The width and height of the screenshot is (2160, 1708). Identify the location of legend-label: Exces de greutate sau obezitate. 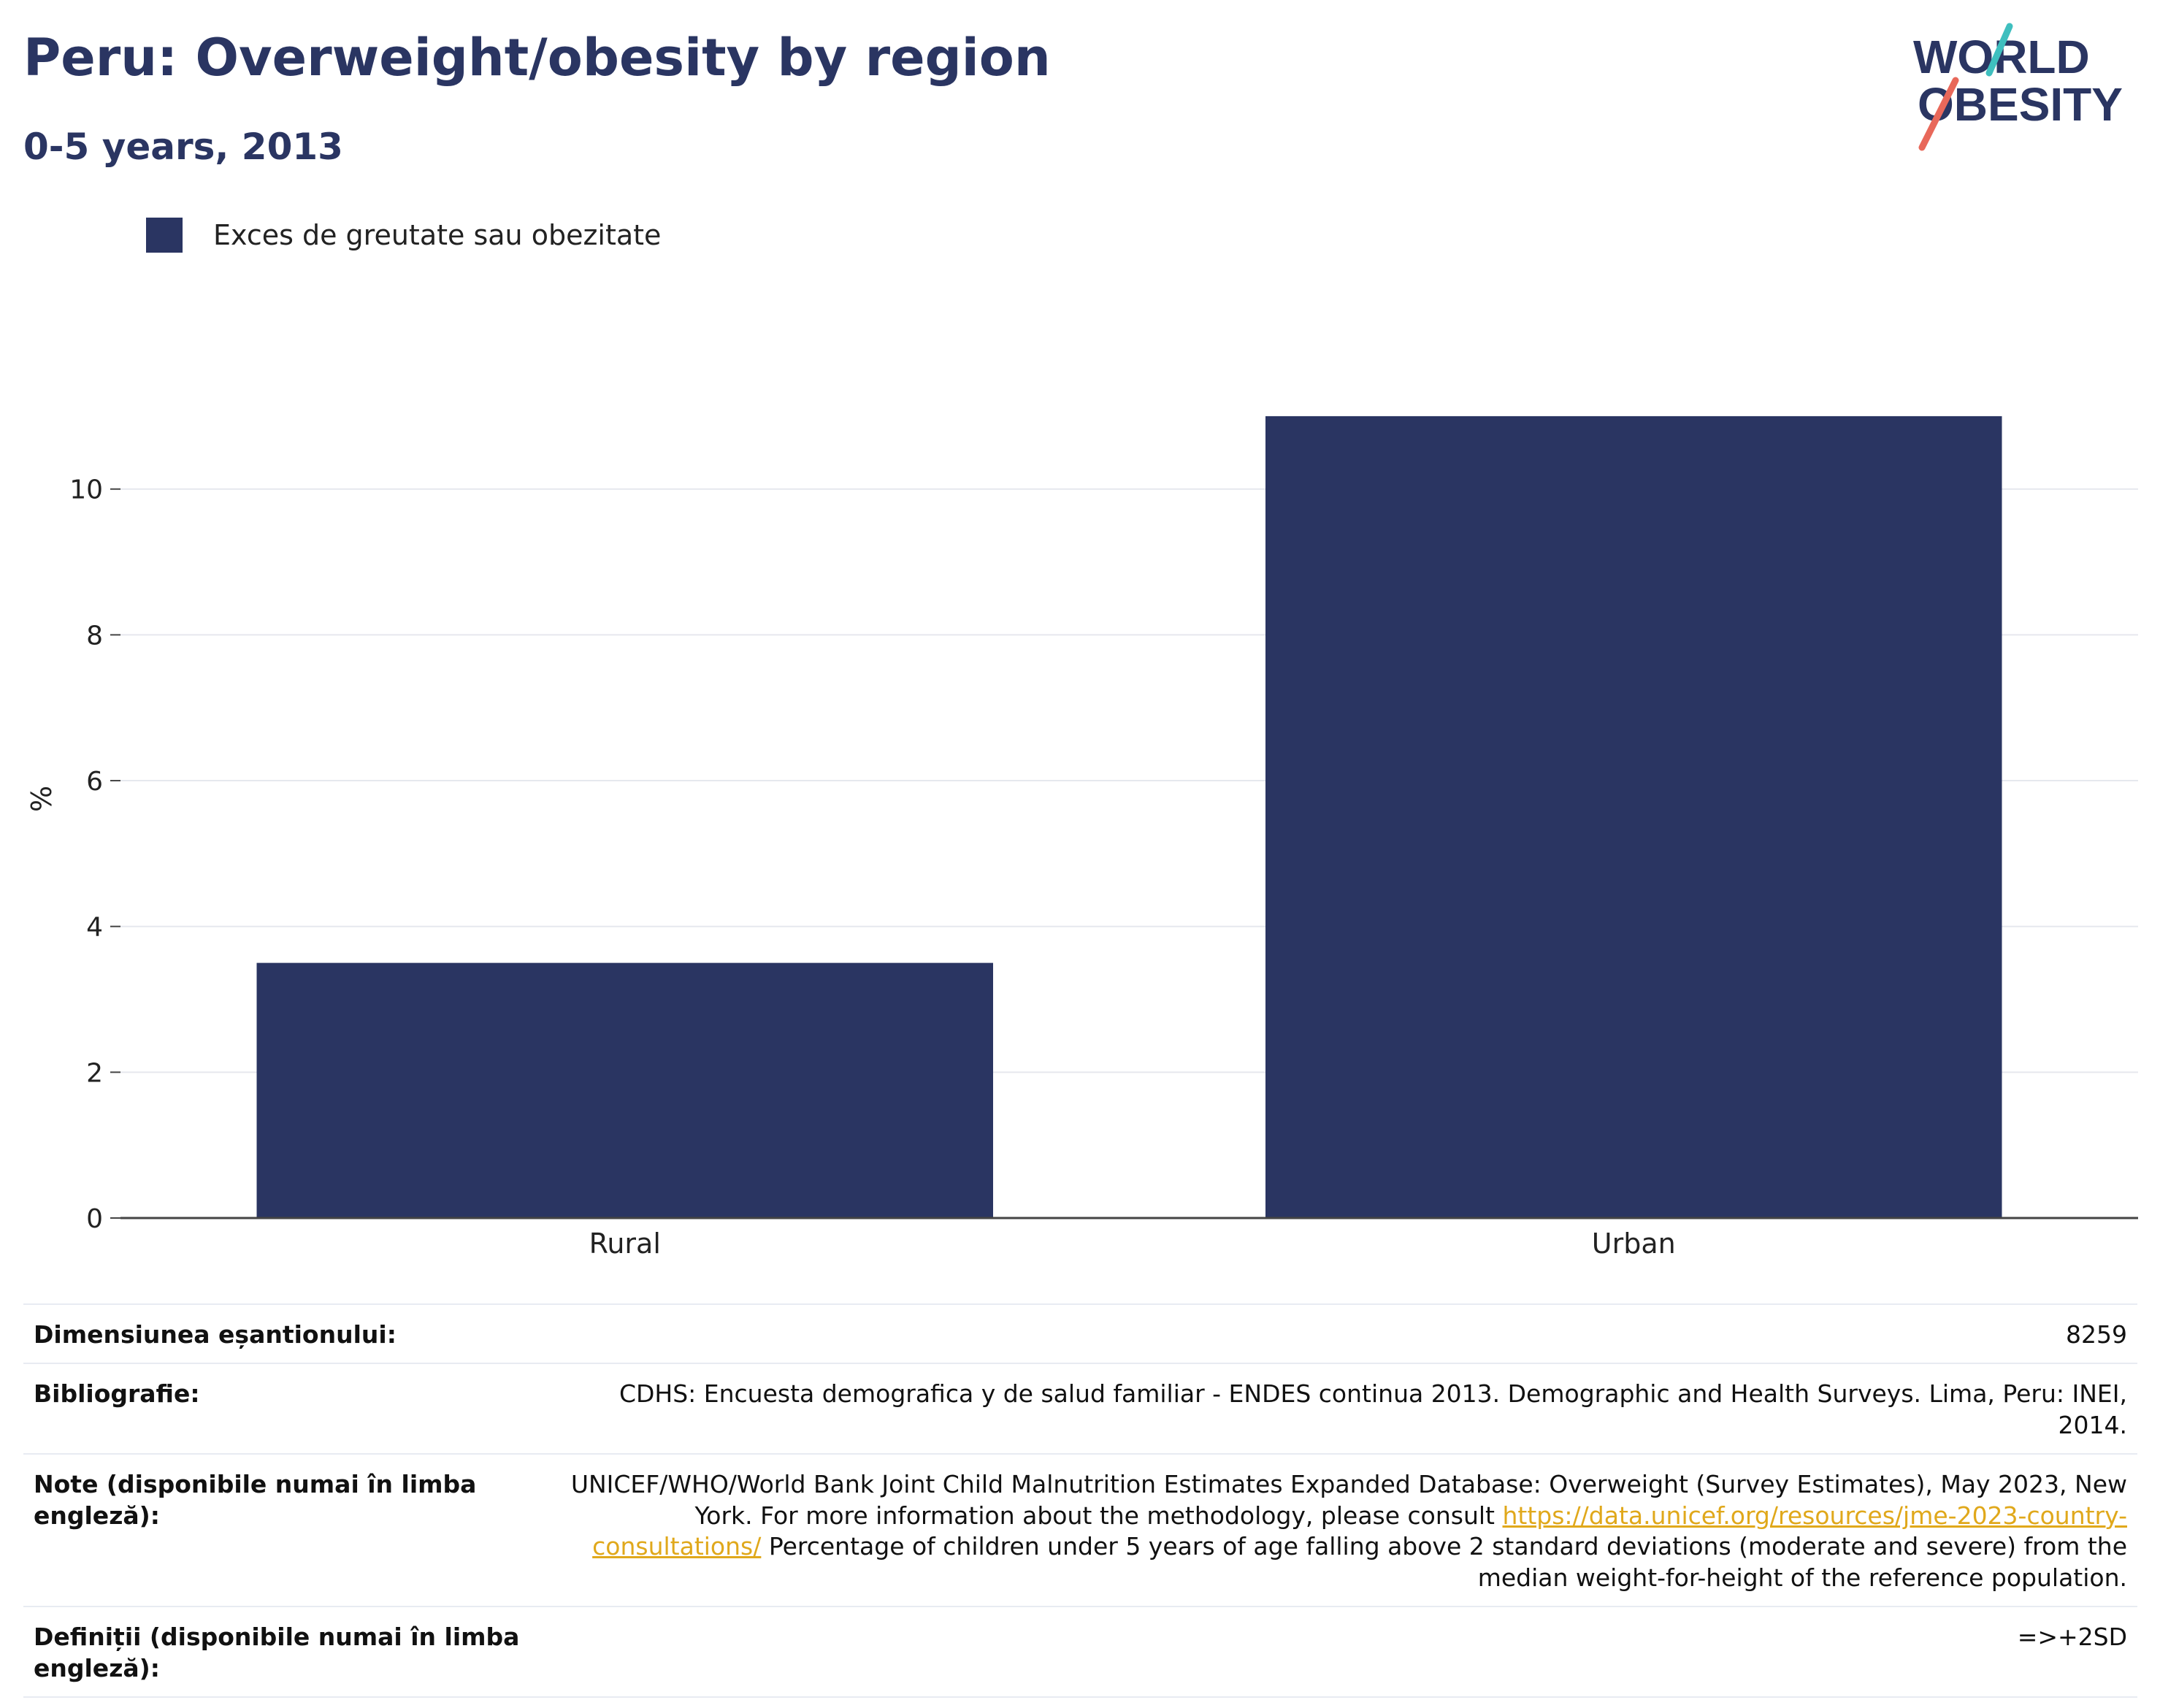
(437, 235).